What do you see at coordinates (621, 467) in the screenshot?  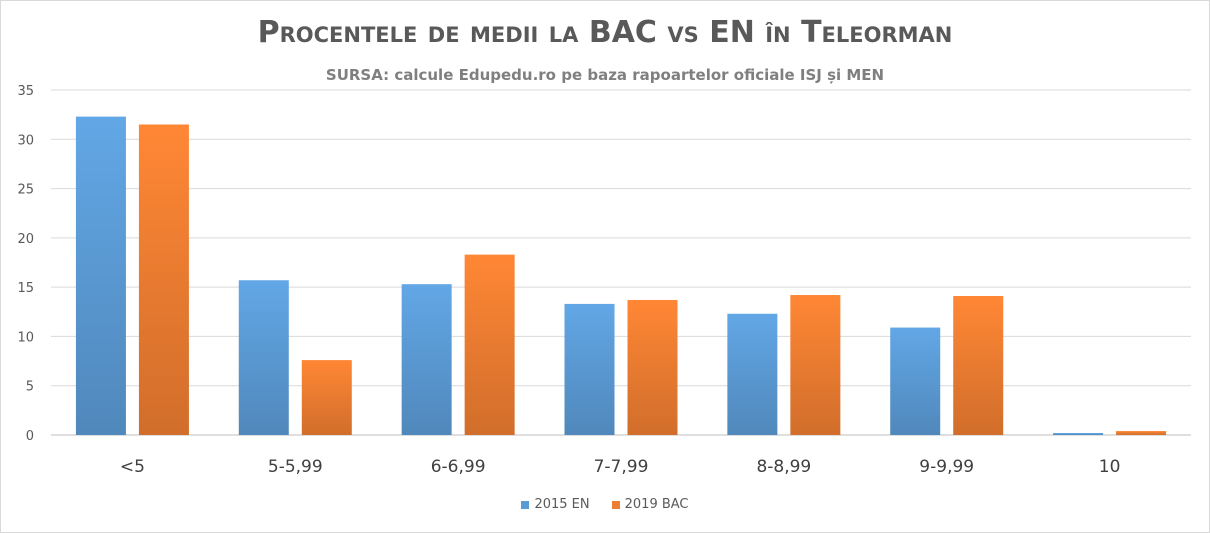 I see `x-tick-label: 7-7,99` at bounding box center [621, 467].